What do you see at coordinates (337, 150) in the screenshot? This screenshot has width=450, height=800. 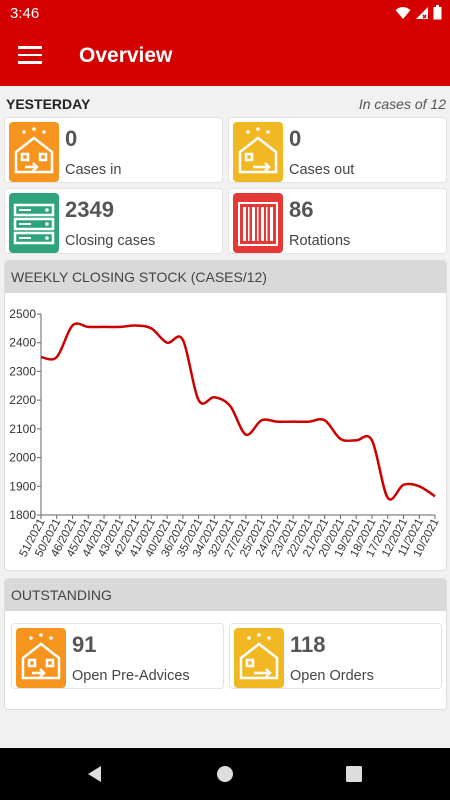 I see `stat-card-cases-out: 0 Cases out` at bounding box center [337, 150].